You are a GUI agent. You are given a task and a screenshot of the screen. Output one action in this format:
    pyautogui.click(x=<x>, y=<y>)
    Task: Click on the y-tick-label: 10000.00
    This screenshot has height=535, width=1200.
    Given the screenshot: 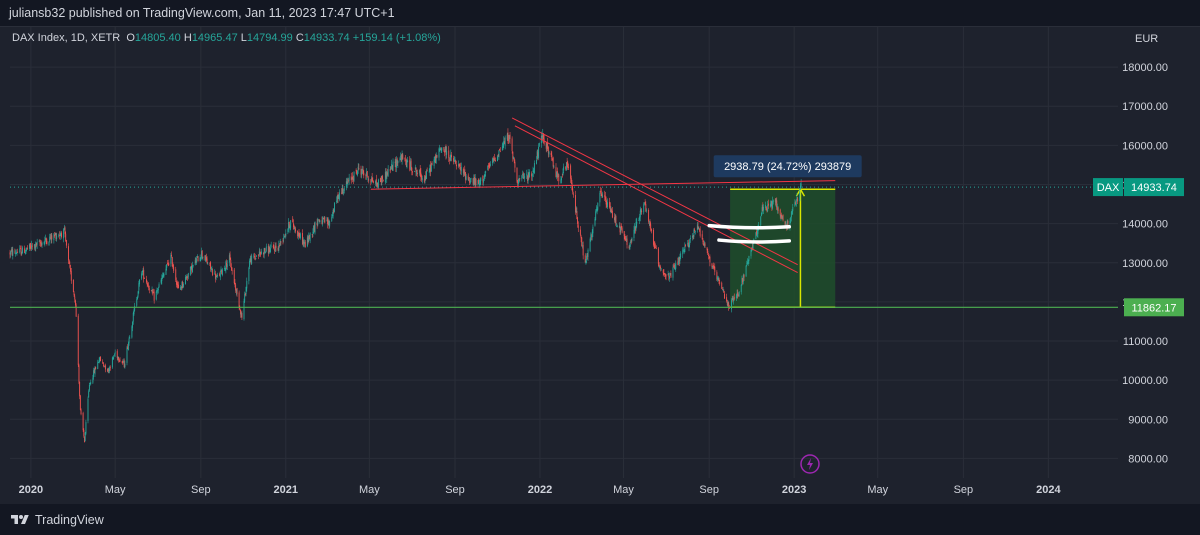 What is the action you would take?
    pyautogui.click(x=1145, y=381)
    